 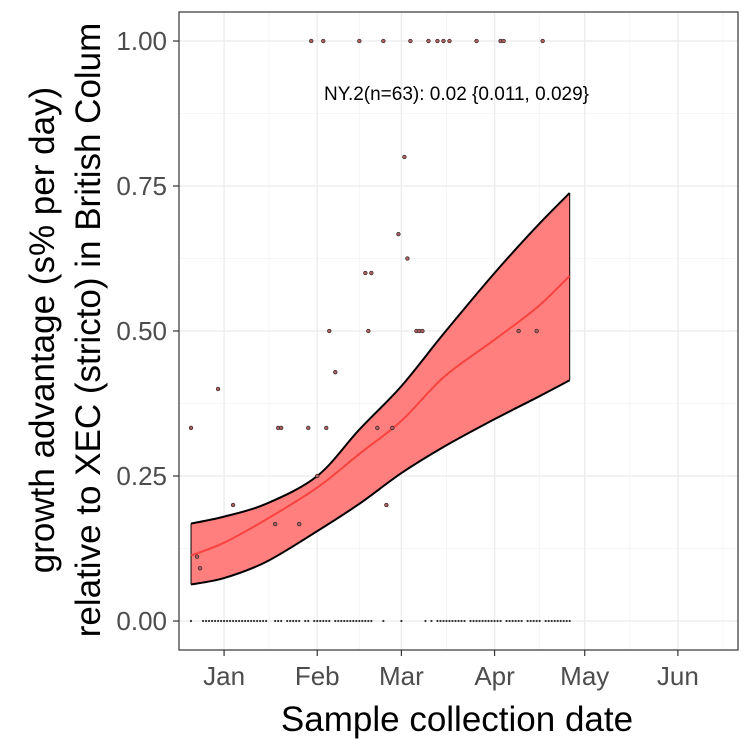 What do you see at coordinates (456, 94) in the screenshot?
I see `fit-annotation: NY.2(n=63): 0.02 {0.011, 0.029}` at bounding box center [456, 94].